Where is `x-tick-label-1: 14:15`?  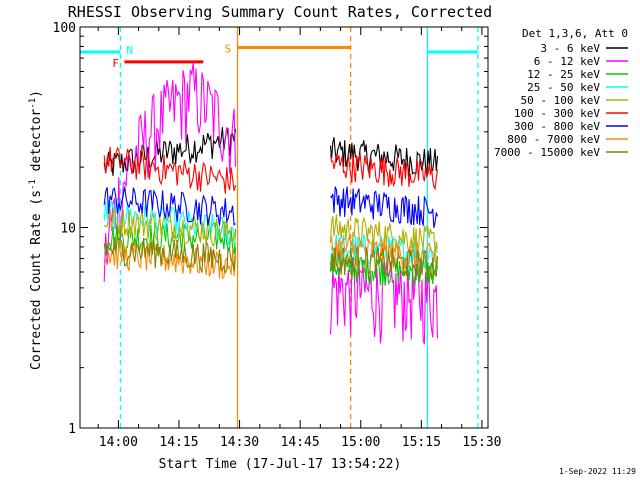
x-tick-label-1: 14:15 is located at coordinates (178, 442).